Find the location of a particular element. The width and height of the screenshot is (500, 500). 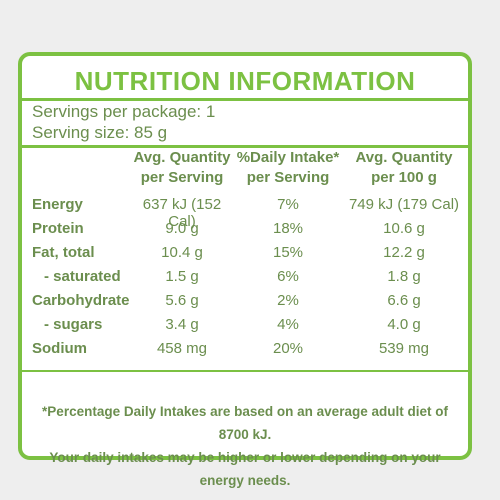

per-serving-value: 10.4 g is located at coordinates (182, 252).